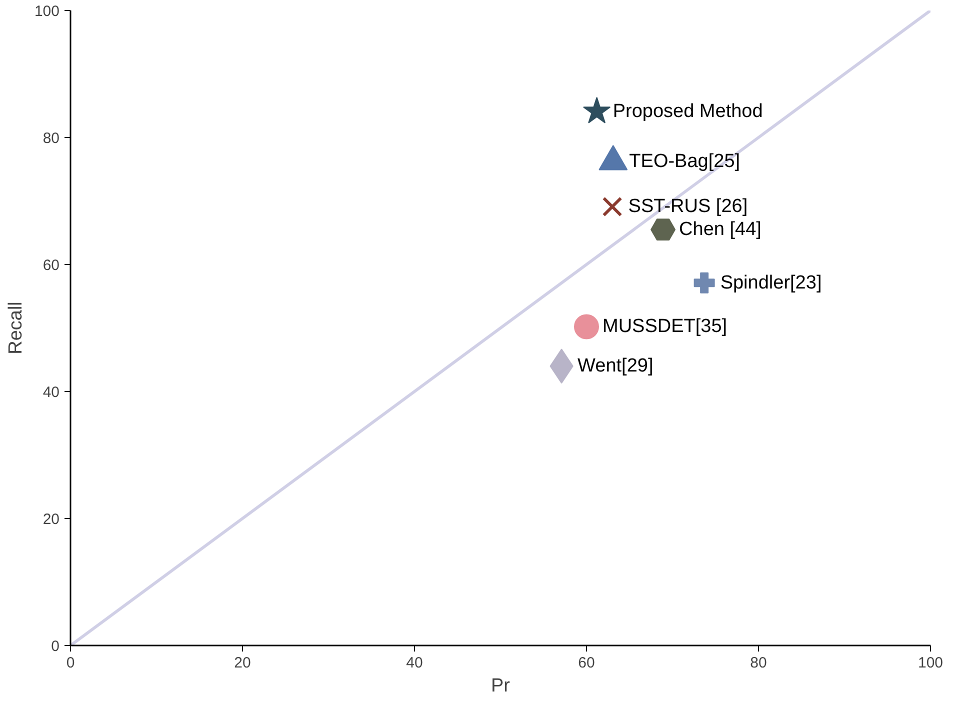 This screenshot has height=711, width=955. What do you see at coordinates (51, 519) in the screenshot?
I see `y-tick-label: 20` at bounding box center [51, 519].